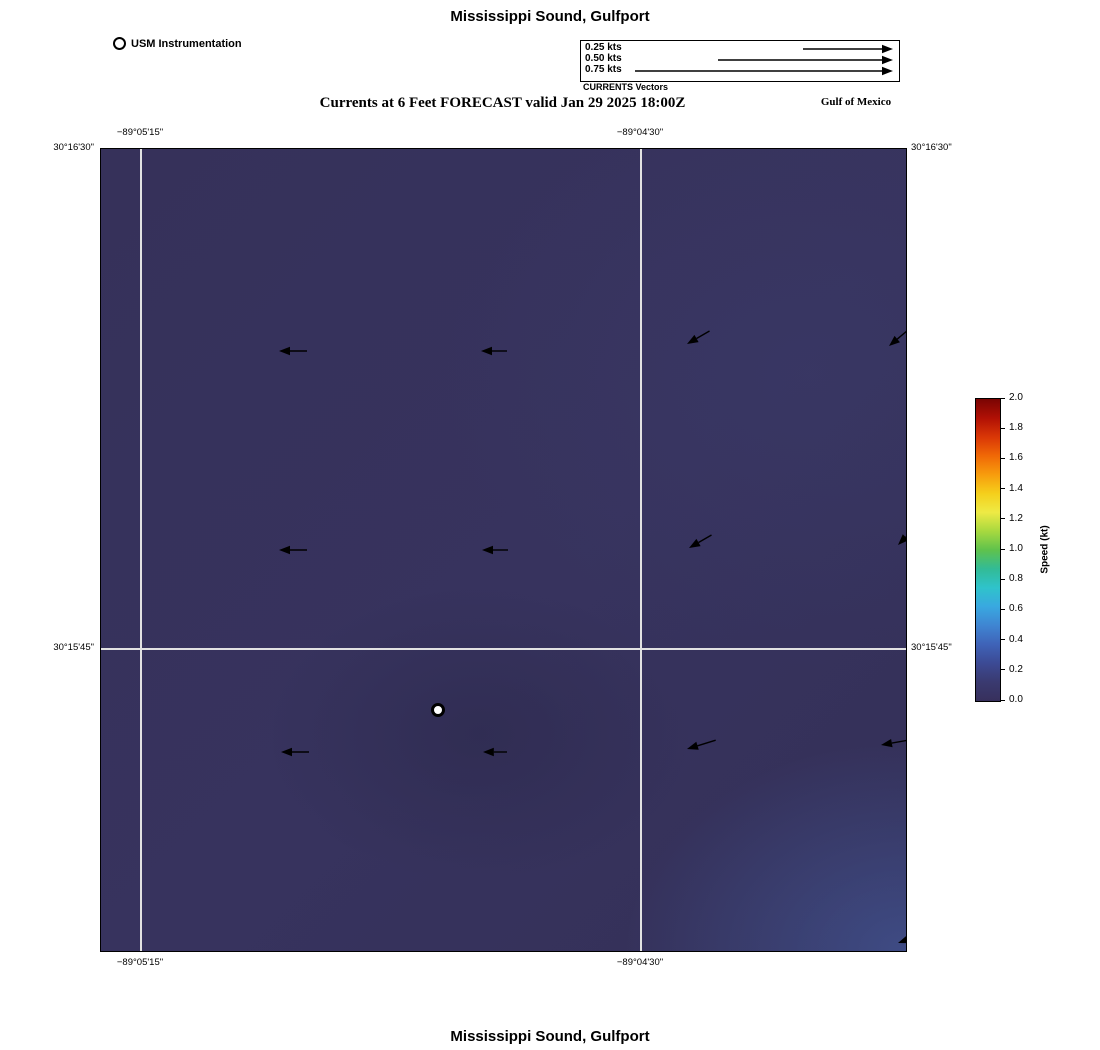 This screenshot has width=1100, height=1050. I want to click on y-tick-right-top: 30°16'30", so click(931, 147).